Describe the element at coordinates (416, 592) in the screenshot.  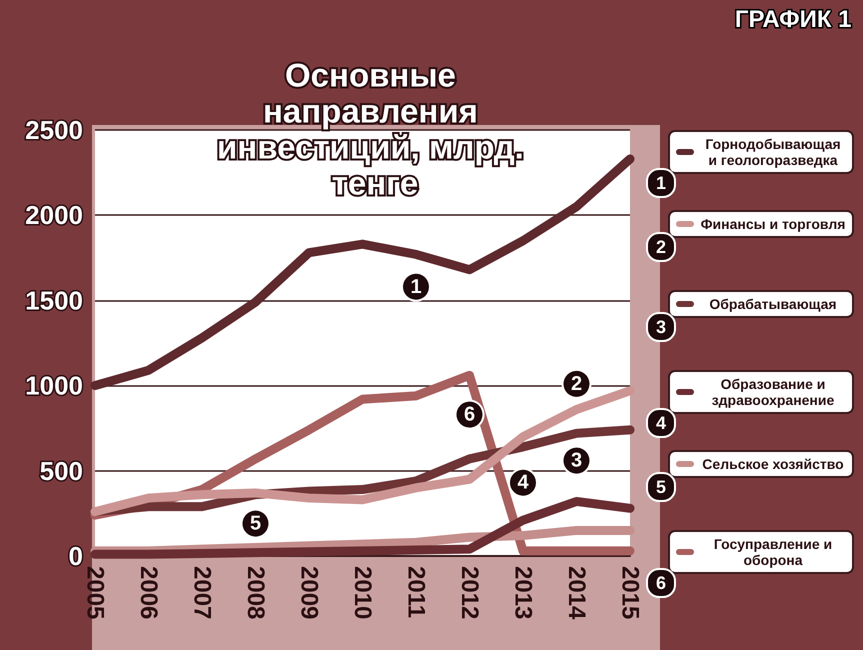
I see `x-tick-label: 2011` at that location.